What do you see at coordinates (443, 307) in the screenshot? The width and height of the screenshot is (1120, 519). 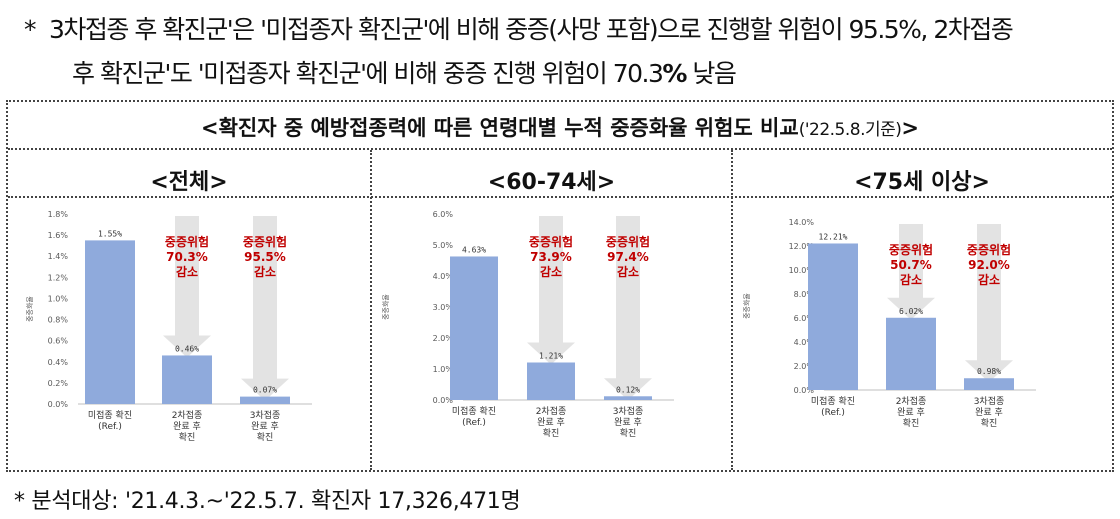 I see `y-tick-label: 3.0%` at bounding box center [443, 307].